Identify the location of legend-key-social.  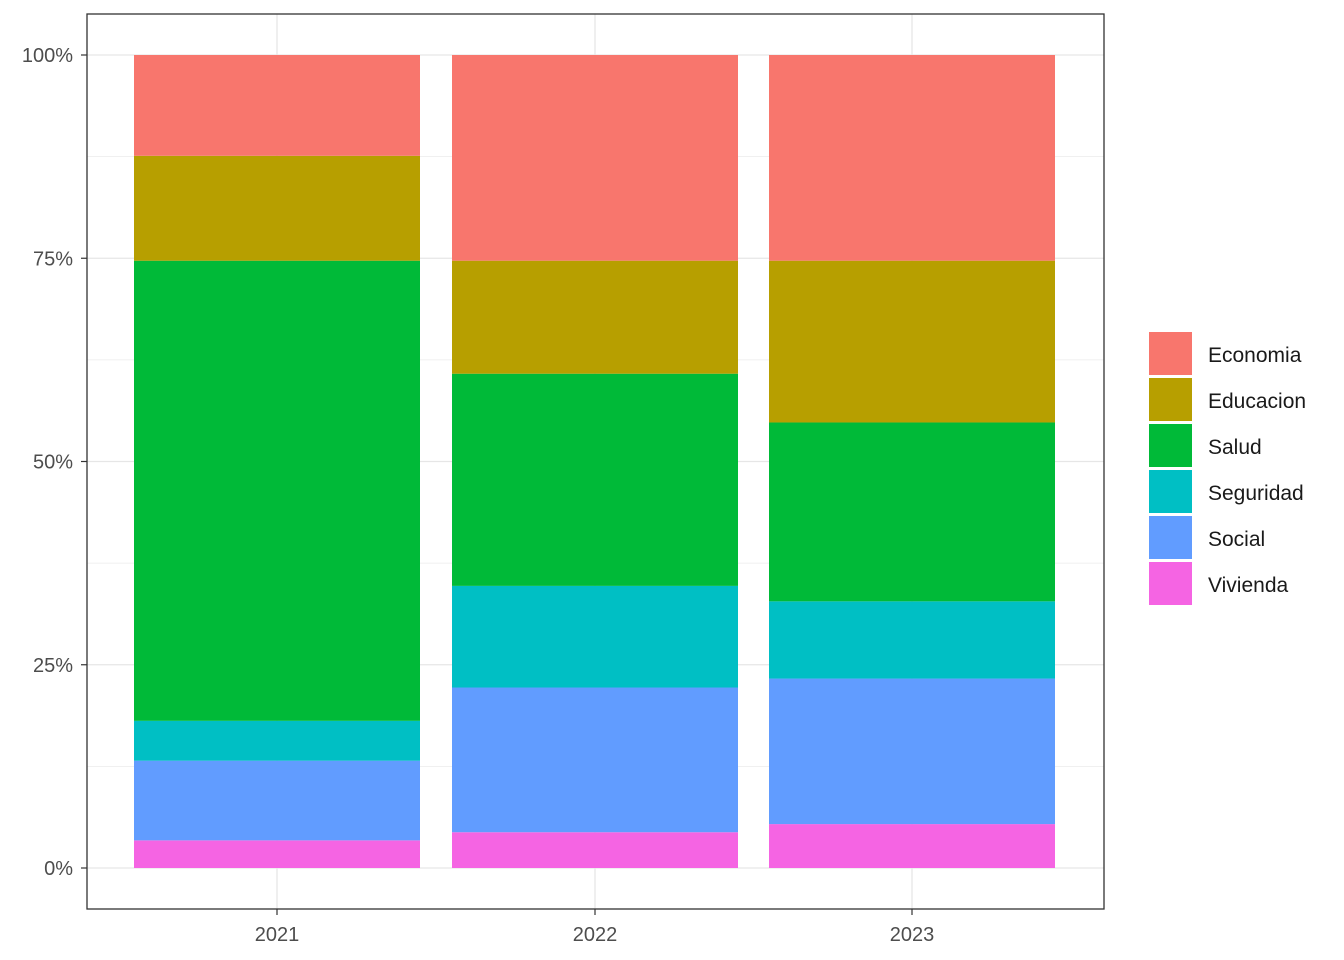
(1170, 537).